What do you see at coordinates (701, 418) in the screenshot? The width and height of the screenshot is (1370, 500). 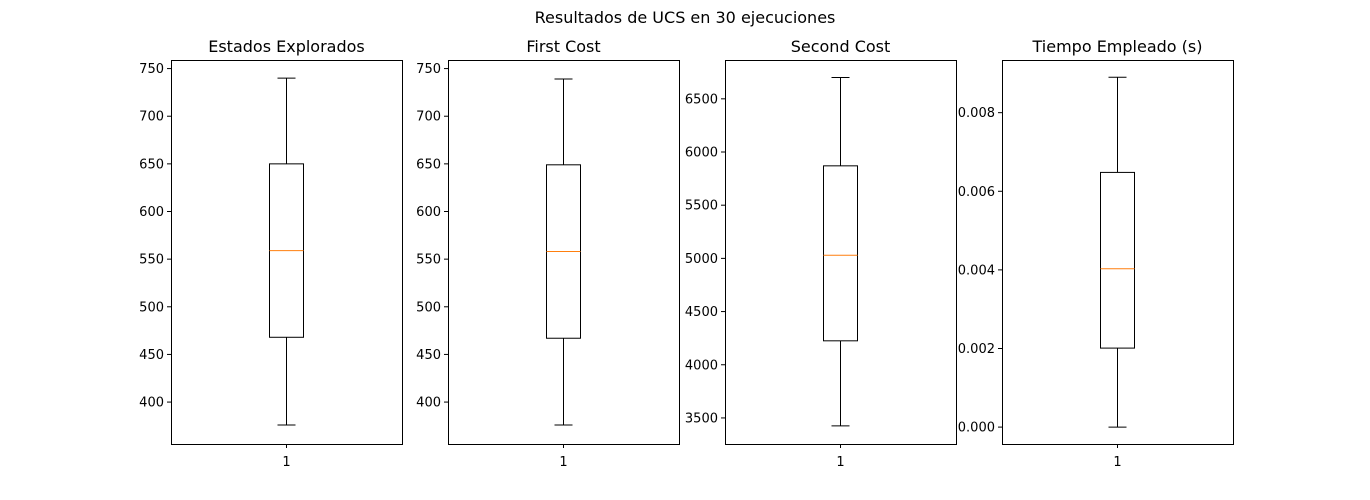 I see `y-tick-label: 3500` at bounding box center [701, 418].